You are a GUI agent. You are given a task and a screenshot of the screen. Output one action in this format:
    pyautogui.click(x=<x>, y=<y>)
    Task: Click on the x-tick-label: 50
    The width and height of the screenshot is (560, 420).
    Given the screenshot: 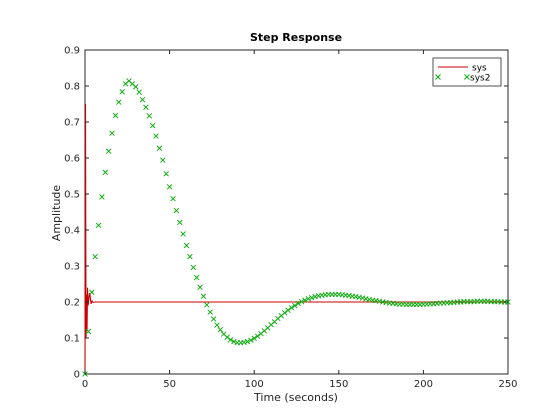 What is the action you would take?
    pyautogui.click(x=169, y=384)
    